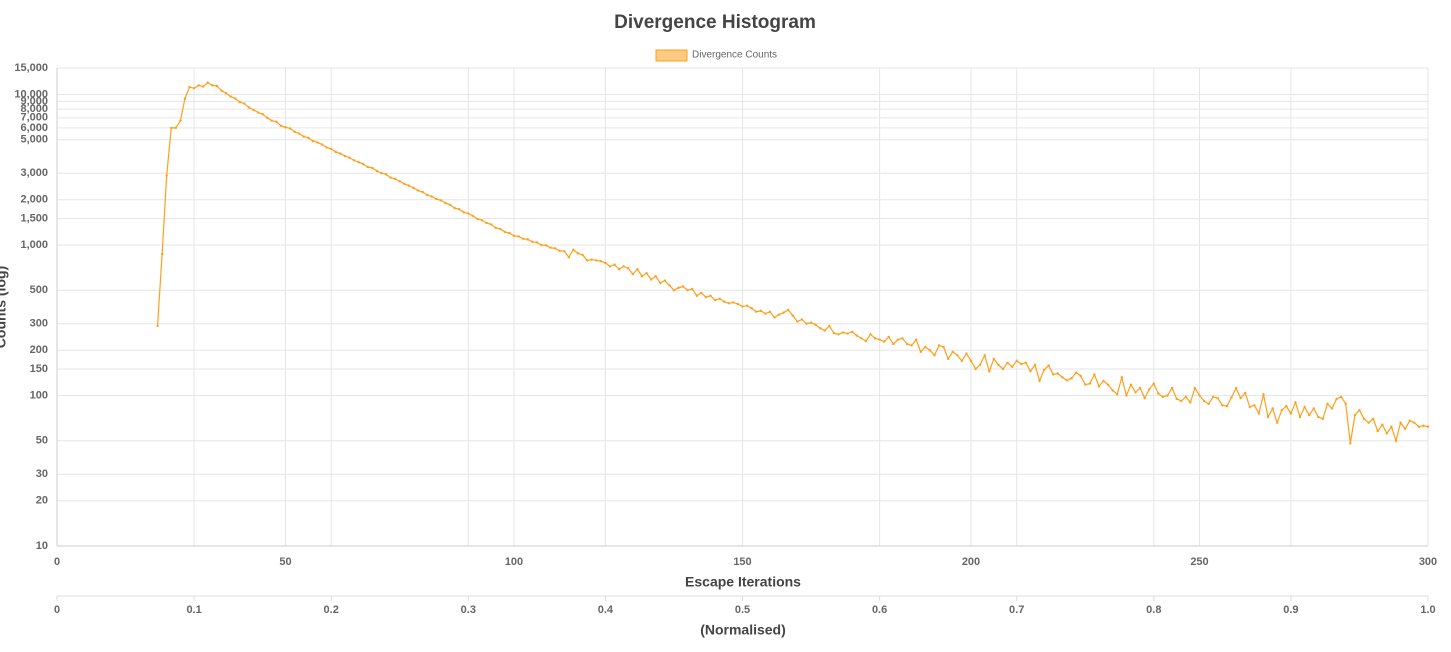 The width and height of the screenshot is (1451, 652). Describe the element at coordinates (742, 562) in the screenshot. I see `x-tick-label: 150` at that location.